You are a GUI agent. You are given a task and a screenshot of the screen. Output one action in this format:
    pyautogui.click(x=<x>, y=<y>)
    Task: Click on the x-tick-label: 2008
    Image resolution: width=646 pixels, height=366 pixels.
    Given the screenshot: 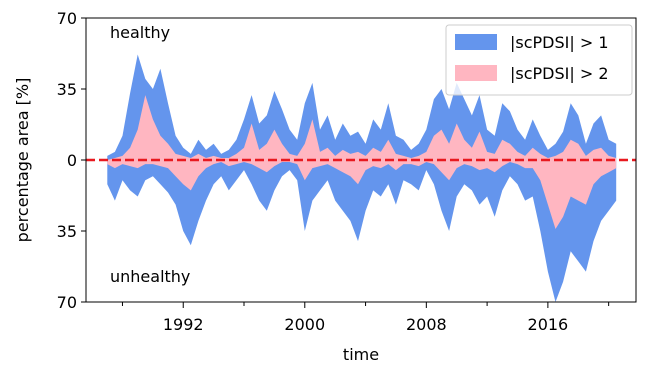 What is the action you would take?
    pyautogui.click(x=426, y=324)
    